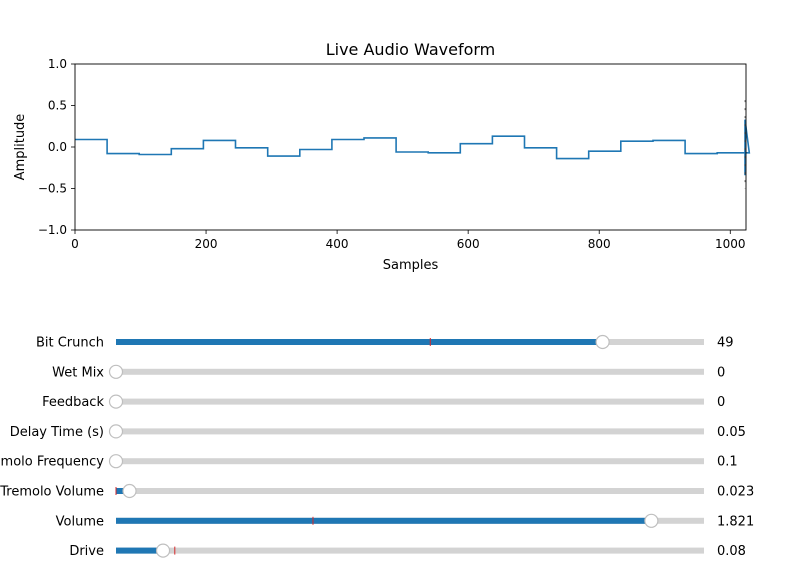 This screenshot has height=573, width=799. What do you see at coordinates (75, 244) in the screenshot?
I see `x-tick-label: 0` at bounding box center [75, 244].